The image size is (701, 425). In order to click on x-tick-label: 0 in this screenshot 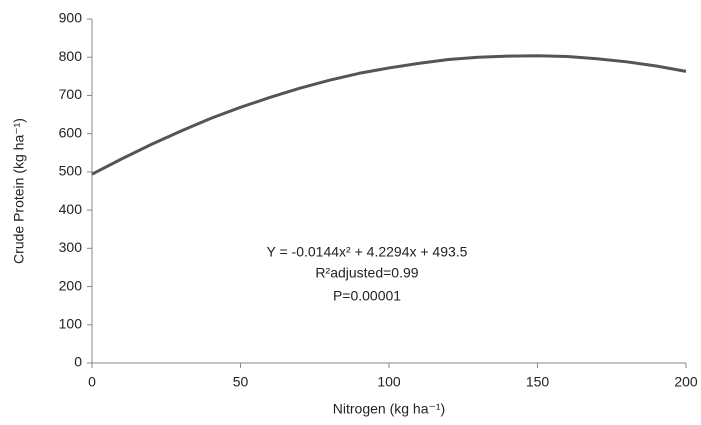, I will do `click(92, 382)`.